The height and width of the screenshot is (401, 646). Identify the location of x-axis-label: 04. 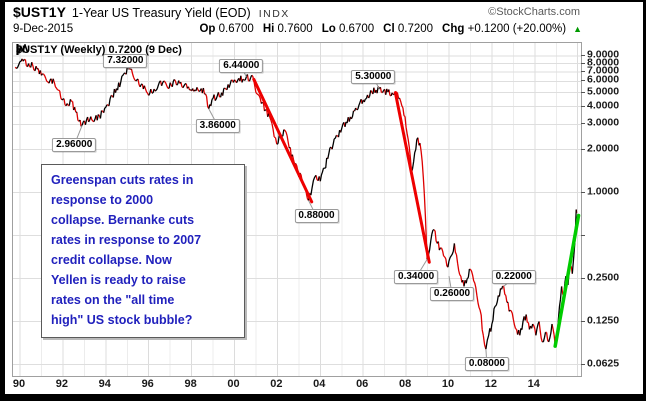
(319, 384).